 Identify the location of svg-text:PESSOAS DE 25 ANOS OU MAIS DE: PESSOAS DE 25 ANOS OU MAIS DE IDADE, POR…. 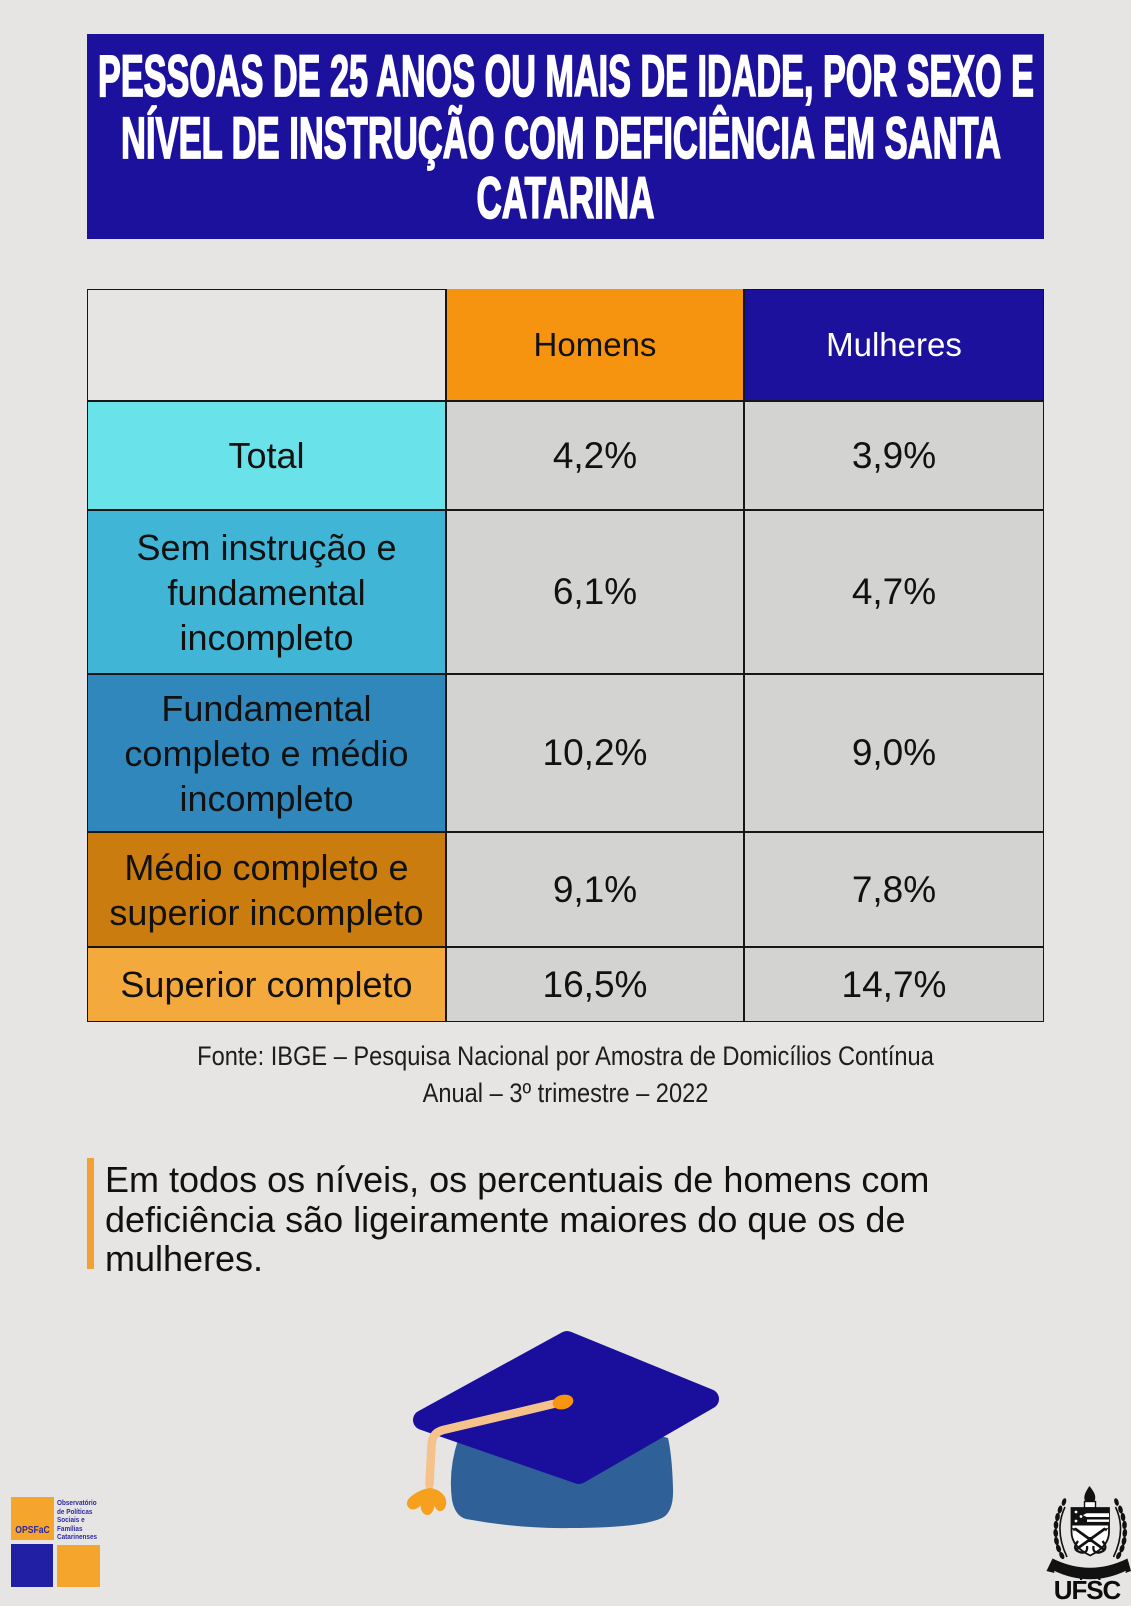
(566, 76).